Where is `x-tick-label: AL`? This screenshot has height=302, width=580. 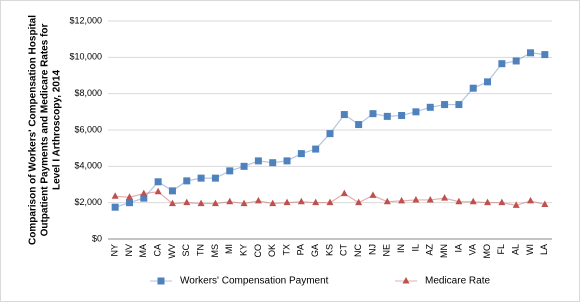
x-tick-label: AL is located at coordinates (516, 249).